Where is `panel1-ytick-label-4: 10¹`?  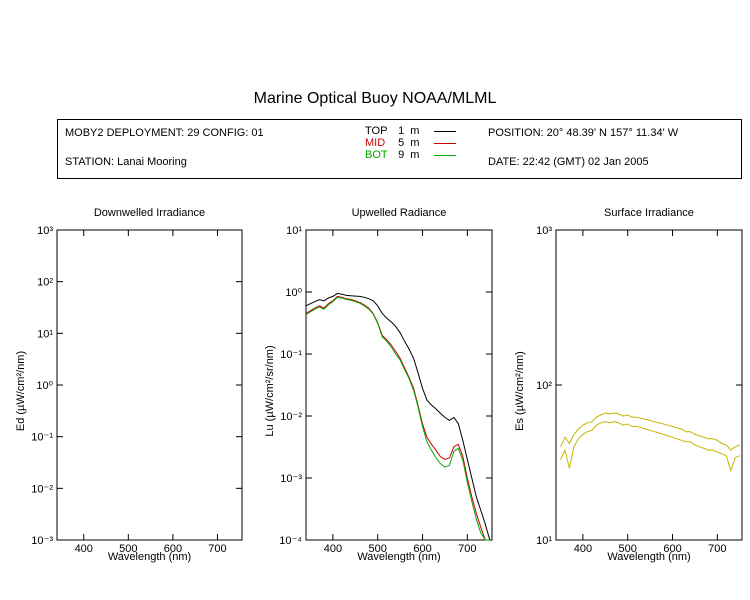
panel1-ytick-label-4: 10¹ is located at coordinates (45, 334).